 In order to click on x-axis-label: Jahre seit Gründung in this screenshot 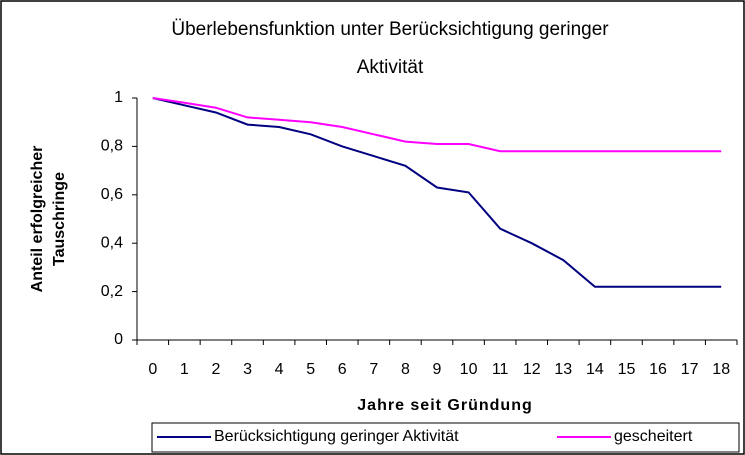, I will do `click(444, 405)`.